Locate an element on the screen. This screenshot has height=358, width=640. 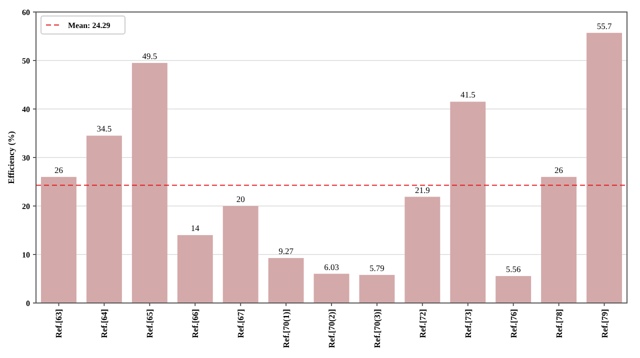
data-label: 5.56 is located at coordinates (513, 269).